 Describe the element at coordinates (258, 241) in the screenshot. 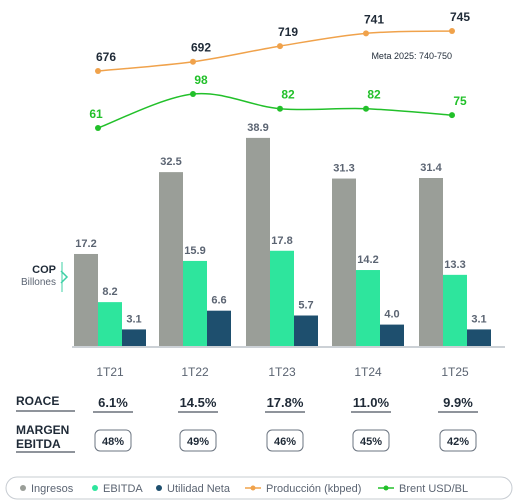

I see `bar-ingresos-1T23` at that location.